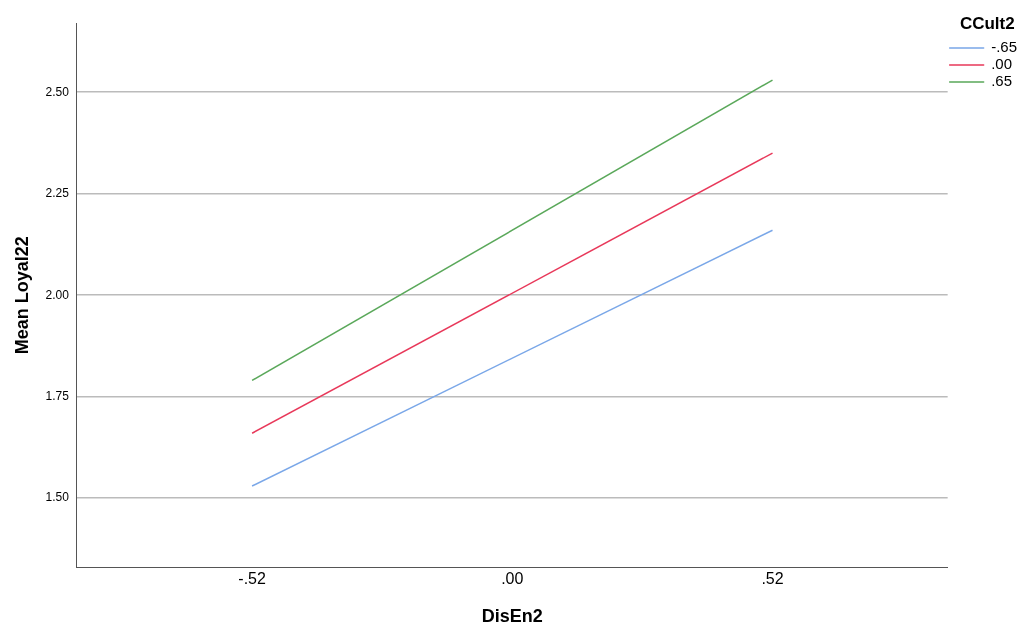 This screenshot has width=1035, height=640. I want to click on x-tick-label: -.52, so click(252, 579).